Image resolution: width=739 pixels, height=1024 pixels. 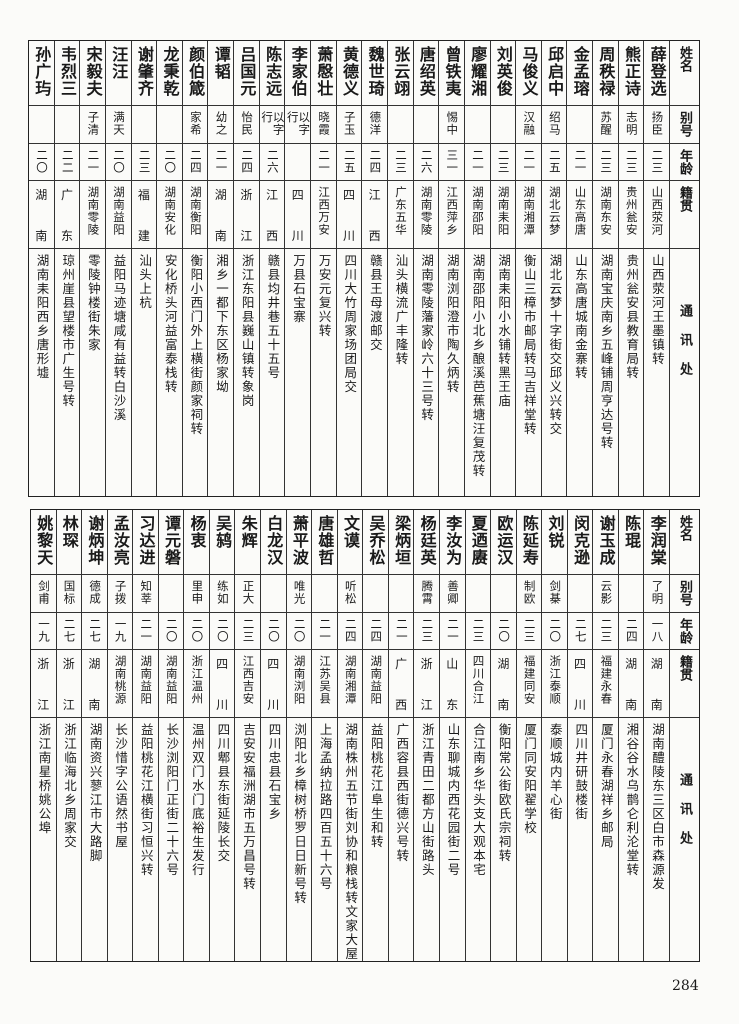 What do you see at coordinates (170, 735) in the screenshot?
I see `table-row: 谭元磐 二〇 湖南益阳 长沙浏阳门正街二十六号` at bounding box center [170, 735].